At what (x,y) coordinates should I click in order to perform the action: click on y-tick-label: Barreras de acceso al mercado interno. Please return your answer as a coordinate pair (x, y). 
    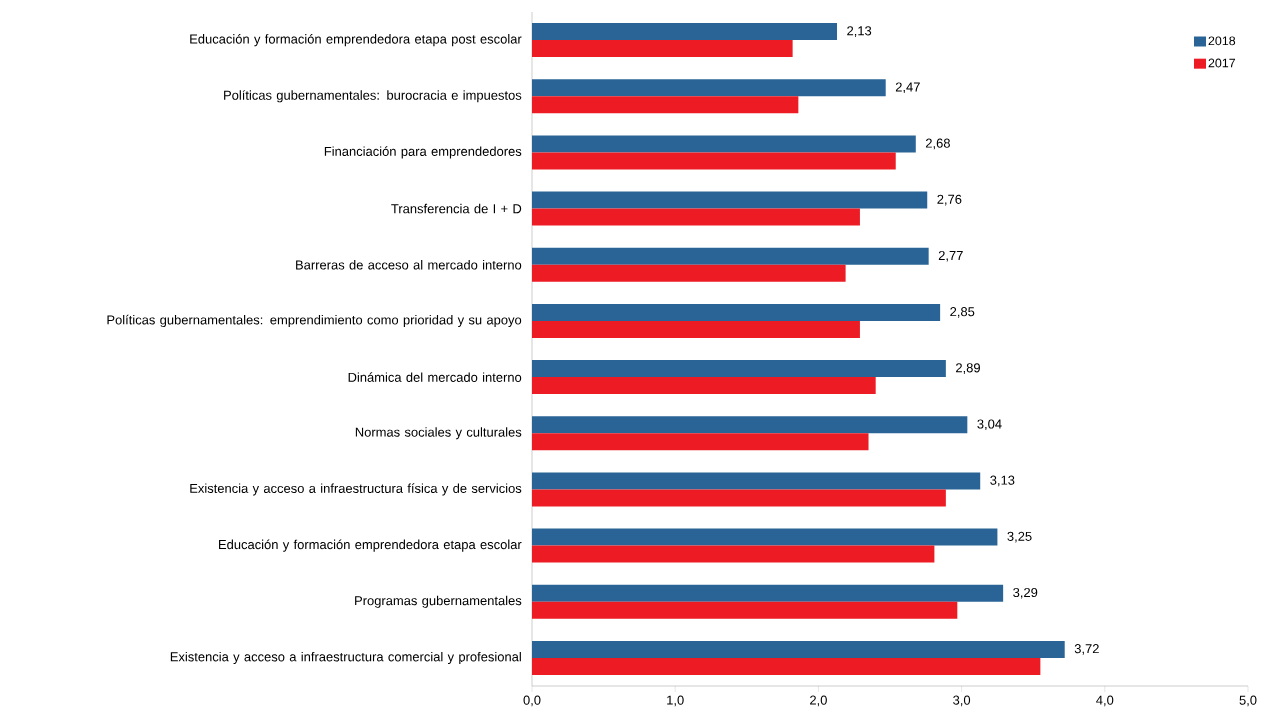
    Looking at the image, I should click on (409, 264).